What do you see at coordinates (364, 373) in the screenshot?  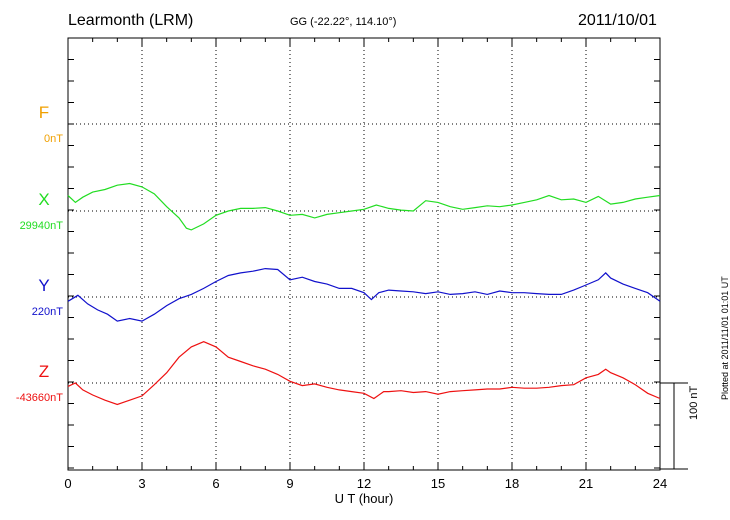 I see `series-line-z` at bounding box center [364, 373].